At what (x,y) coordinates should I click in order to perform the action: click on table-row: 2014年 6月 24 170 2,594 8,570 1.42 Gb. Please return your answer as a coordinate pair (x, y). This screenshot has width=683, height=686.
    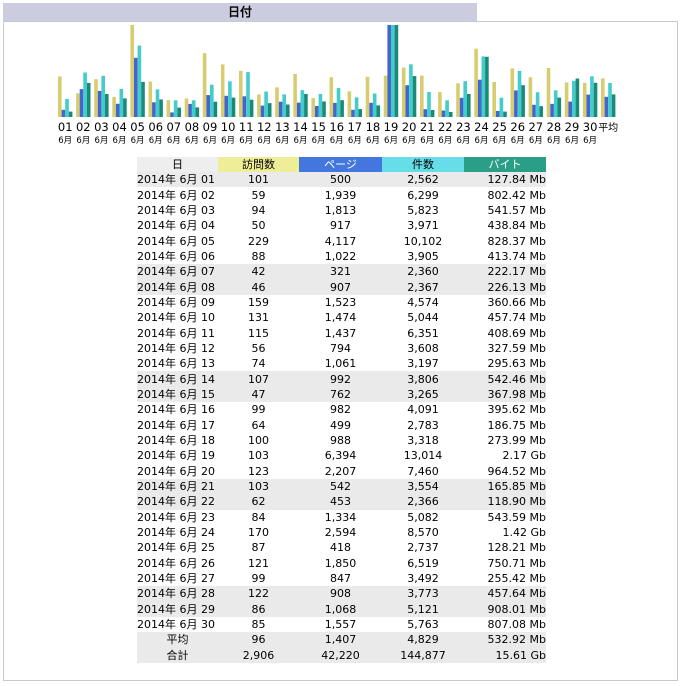
    Looking at the image, I should click on (341, 532).